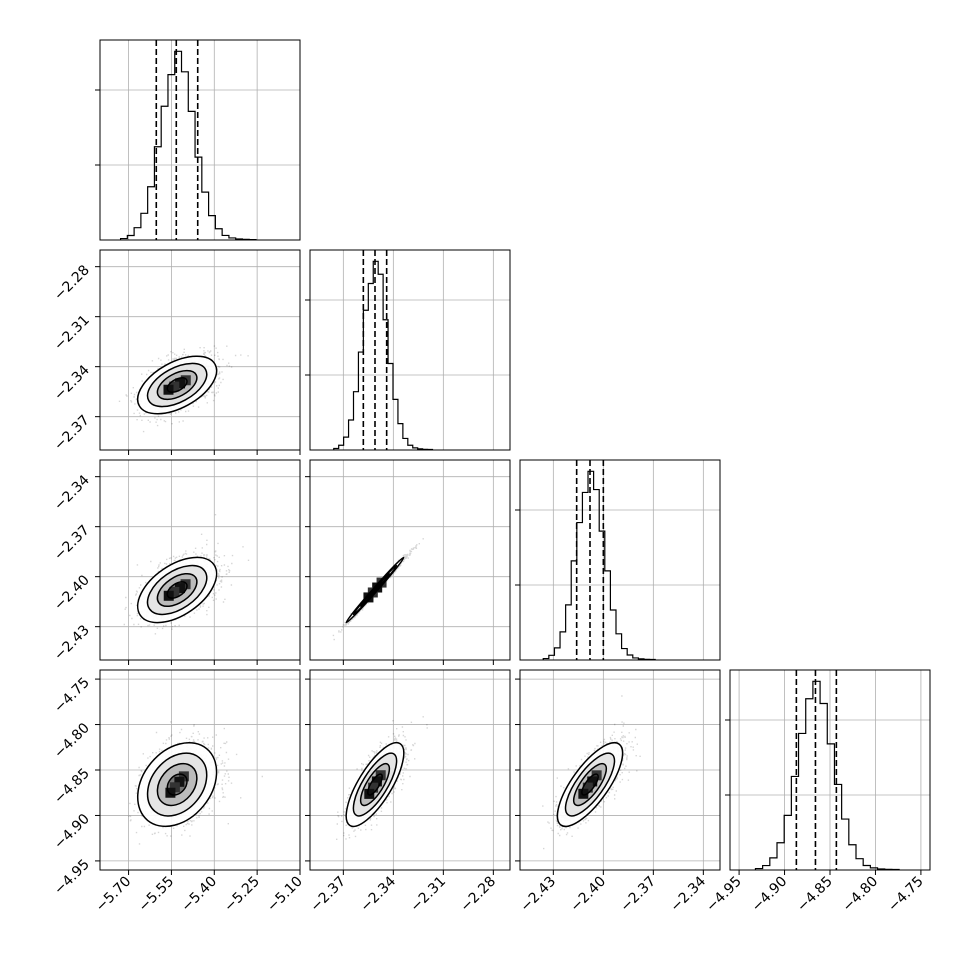  What do you see at coordinates (72, 741) in the screenshot?
I see `y-tick-label: −4.80` at bounding box center [72, 741].